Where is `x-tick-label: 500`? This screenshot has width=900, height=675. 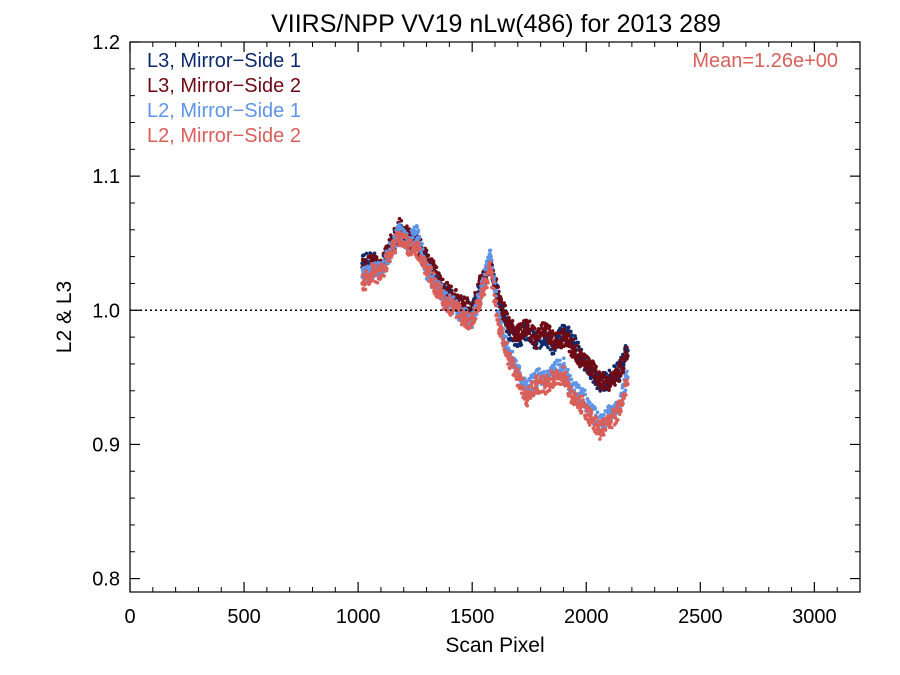 x-tick-label: 500 is located at coordinates (243, 617).